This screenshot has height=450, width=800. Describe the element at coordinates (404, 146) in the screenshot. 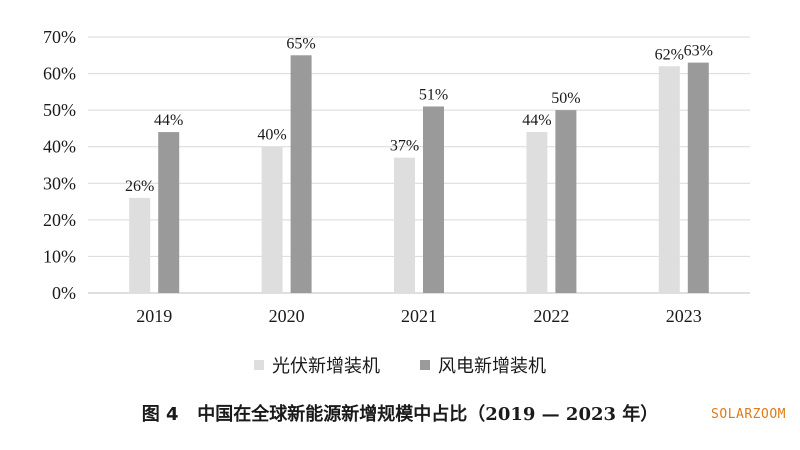

I see `data-label-solar-2021: 37%` at that location.